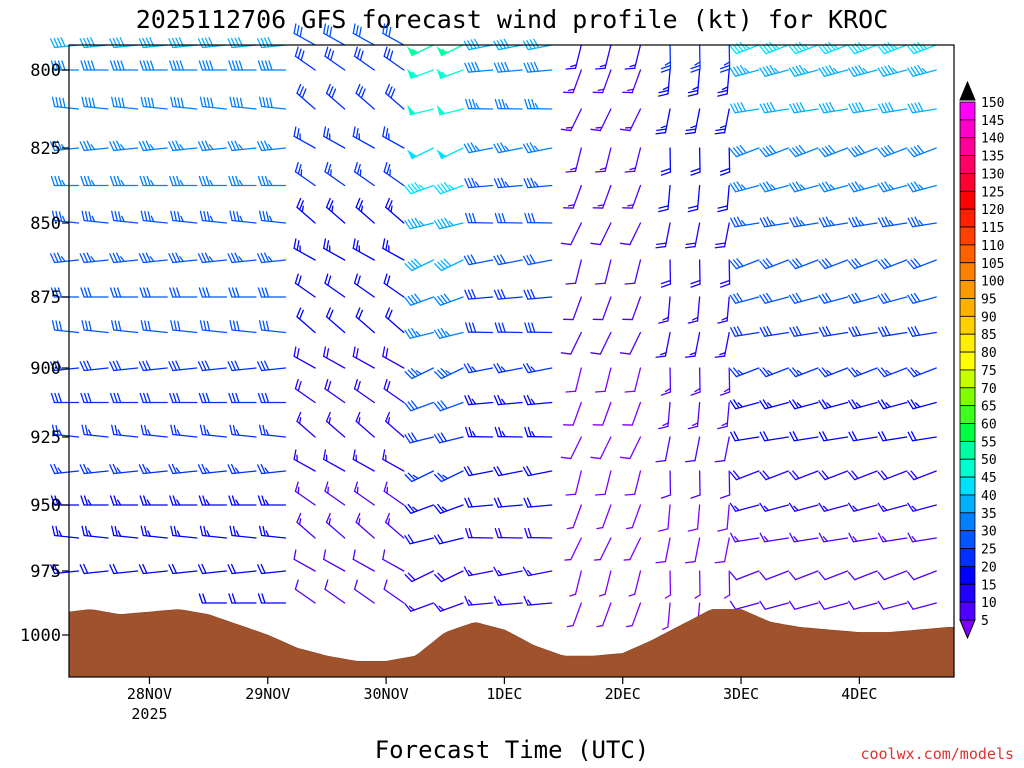 This screenshot has height=768, width=1024. Describe the element at coordinates (992, 210) in the screenshot. I see `colorbar-label: 120` at that location.